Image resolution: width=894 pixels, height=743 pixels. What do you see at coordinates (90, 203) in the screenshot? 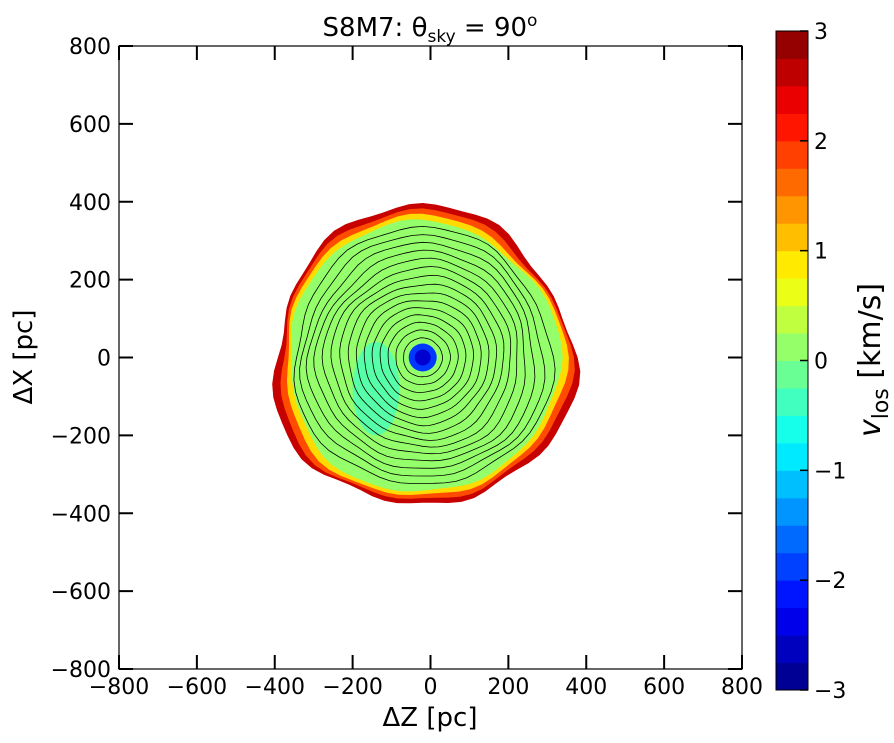
I see `y-tick-label: 400` at bounding box center [90, 203].